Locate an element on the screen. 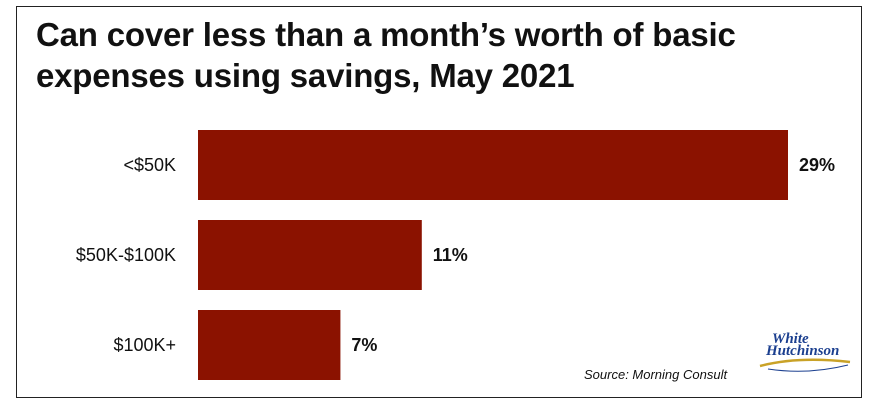 This screenshot has height=416, width=880. value-label-2: 7% is located at coordinates (364, 345).